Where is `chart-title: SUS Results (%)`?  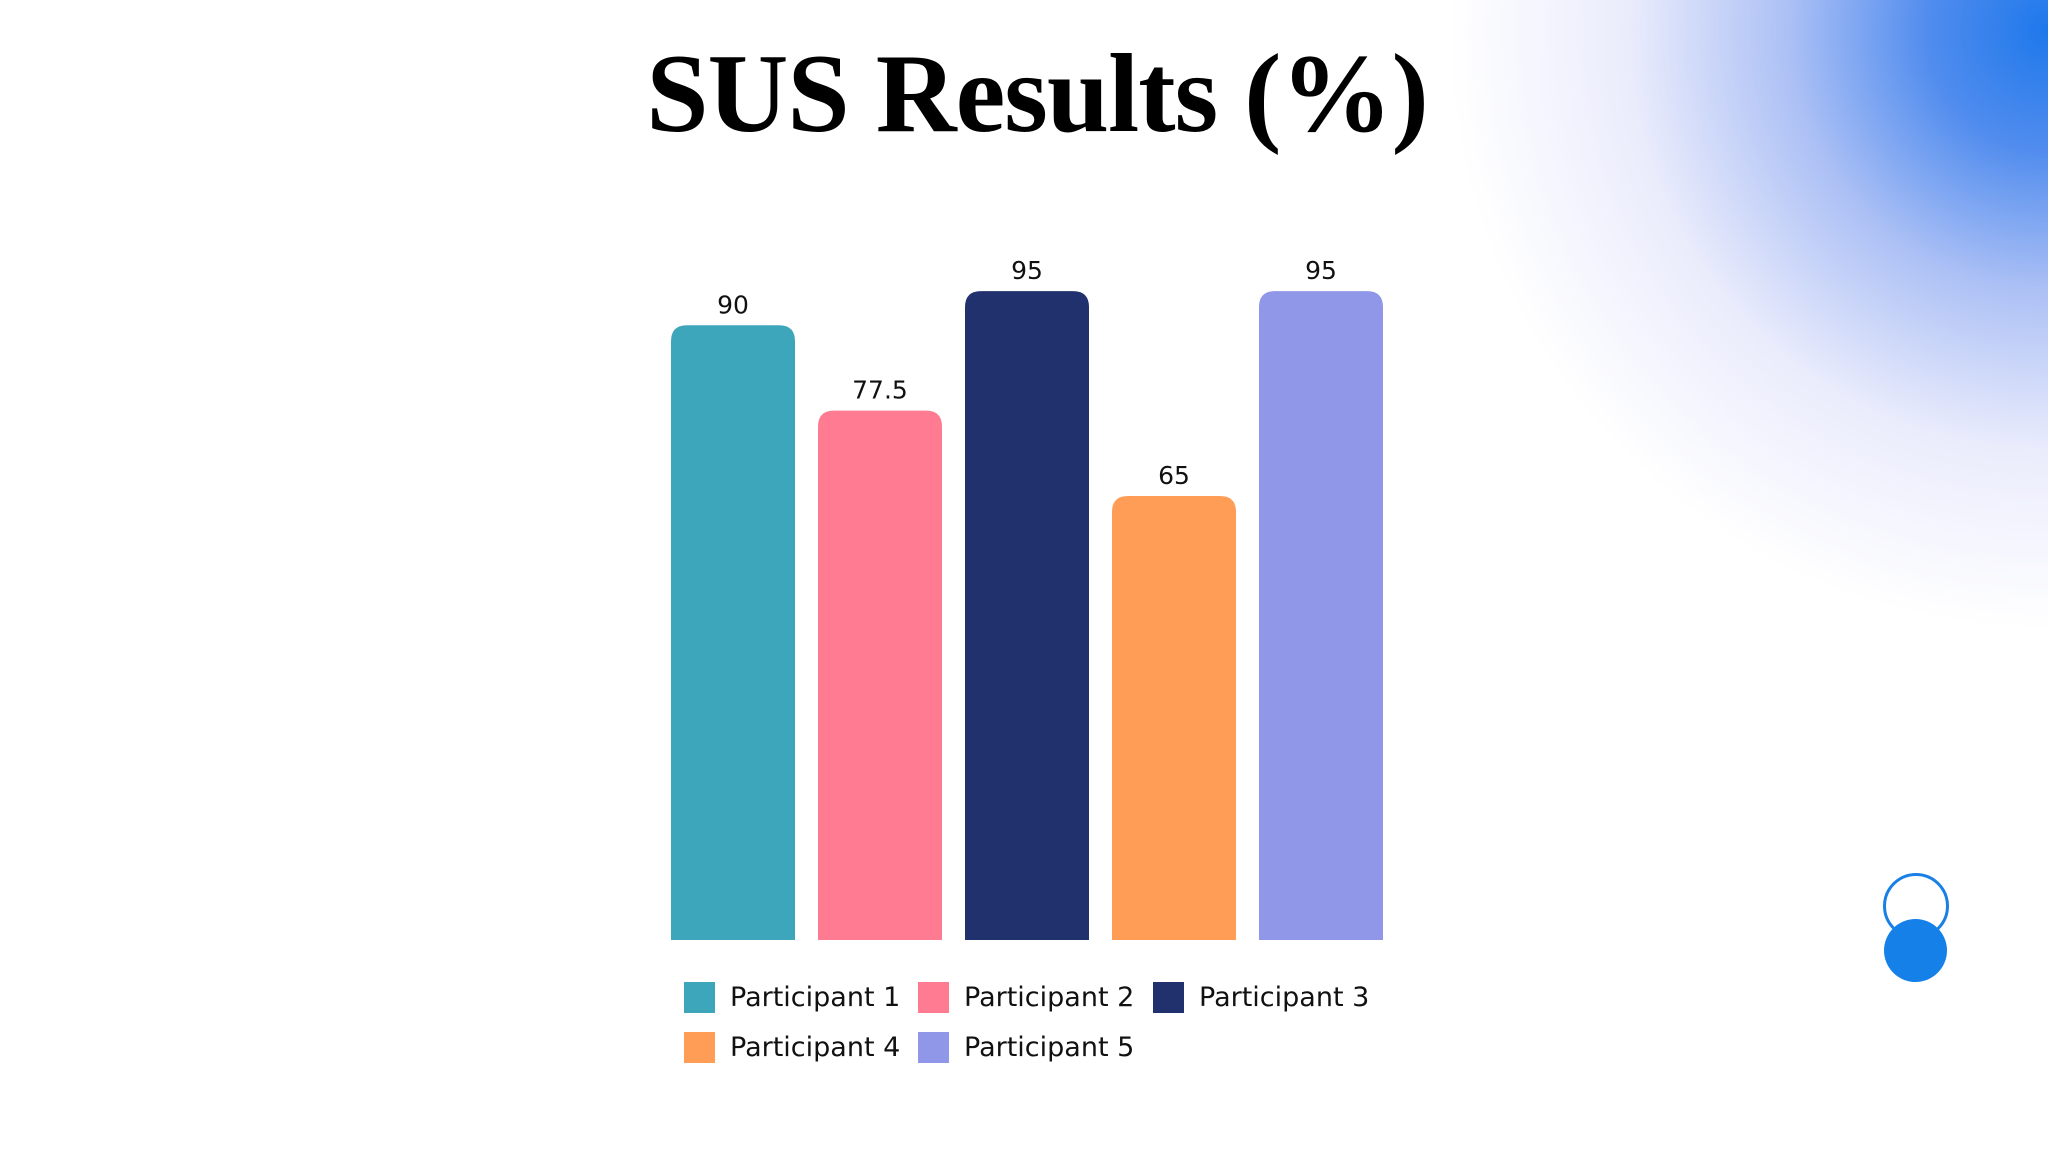 chart-title: SUS Results (%) is located at coordinates (1037, 94).